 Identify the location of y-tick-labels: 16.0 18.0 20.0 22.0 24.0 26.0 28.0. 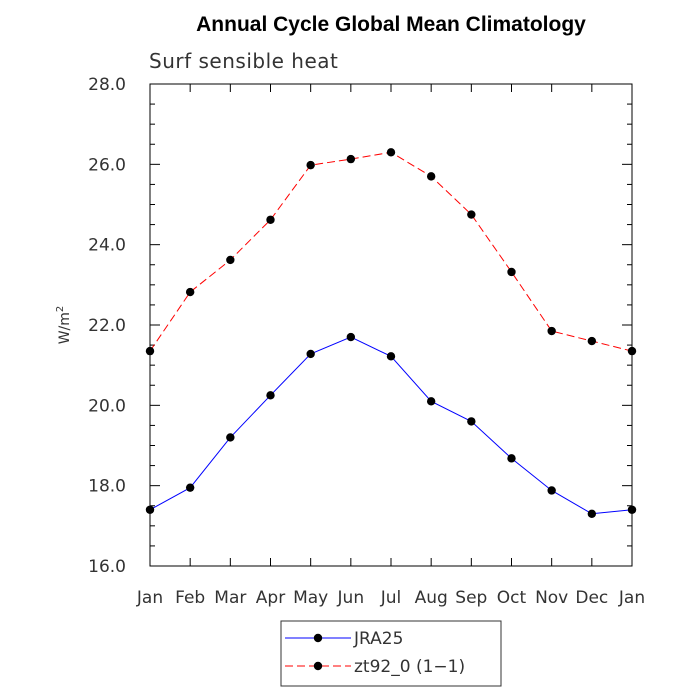
(107, 326).